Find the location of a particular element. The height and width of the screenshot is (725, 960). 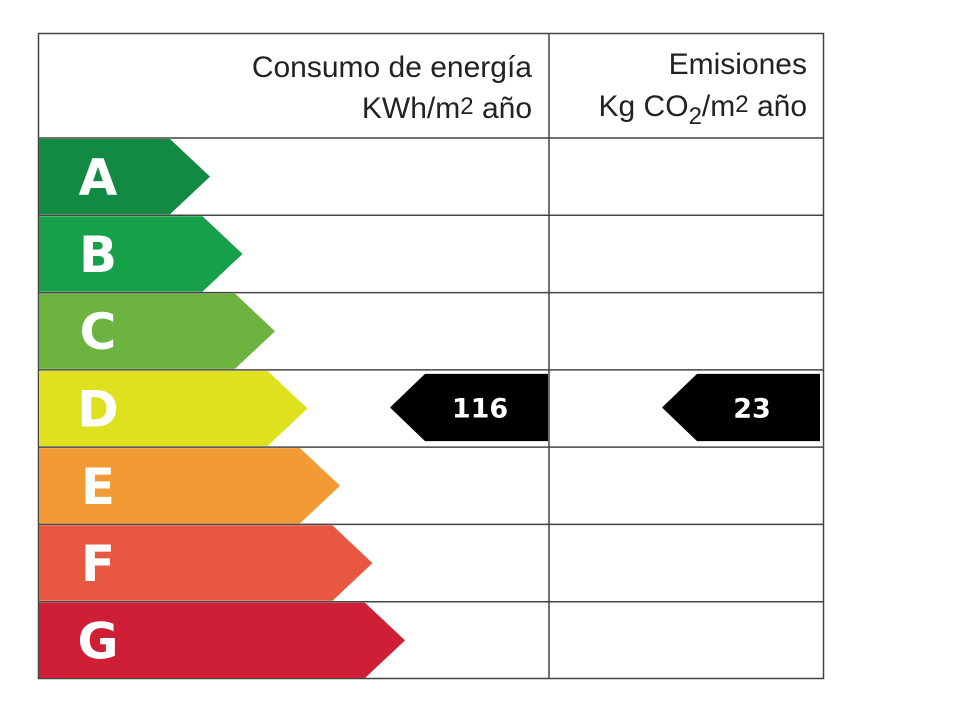

emissions-unit: Kg CO2/m2 año is located at coordinates (703, 110).